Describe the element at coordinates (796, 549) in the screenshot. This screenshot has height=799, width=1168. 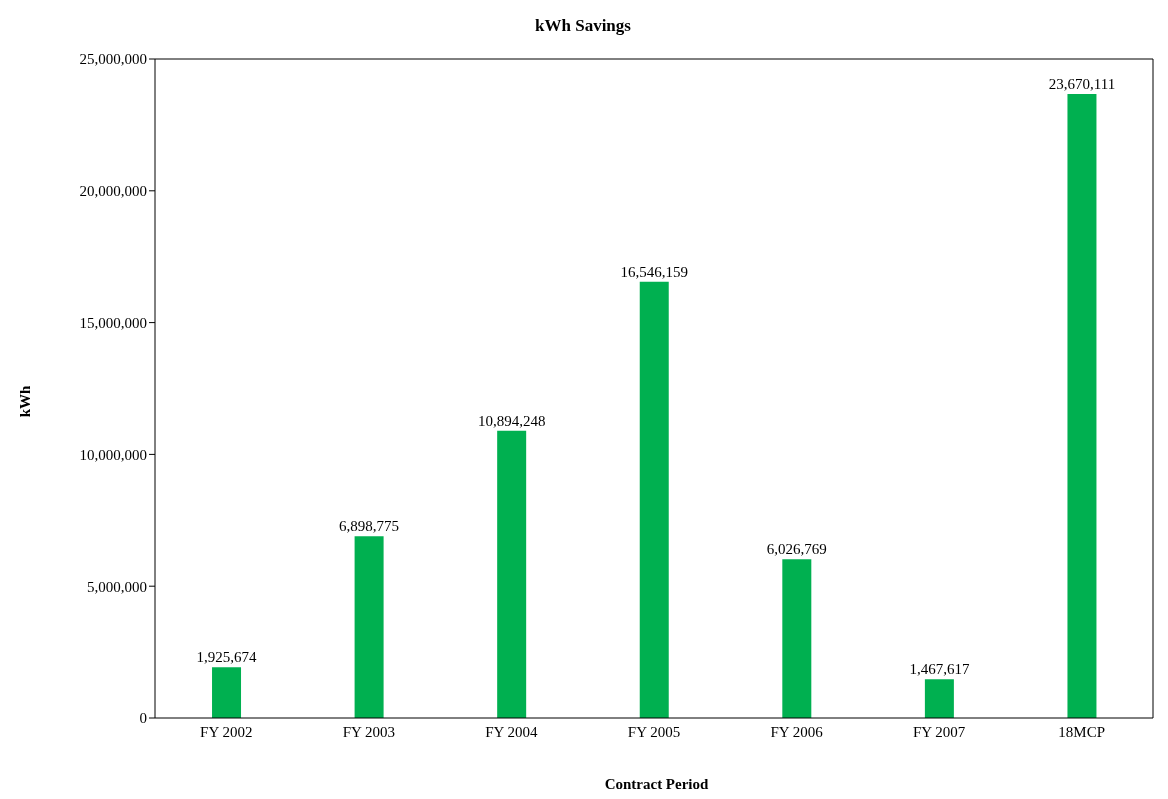
I see `data-label: 6,026,769` at that location.